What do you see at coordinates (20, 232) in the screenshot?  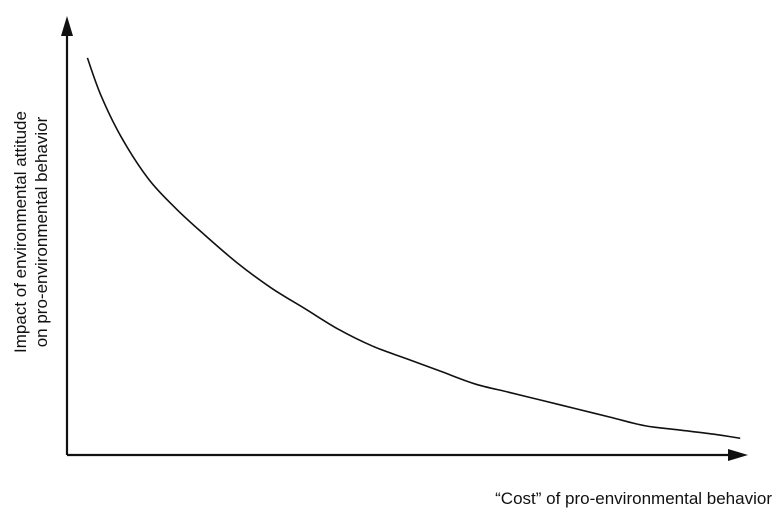 I see `y-axis-label-line-1: Impact of environmental attitude` at bounding box center [20, 232].